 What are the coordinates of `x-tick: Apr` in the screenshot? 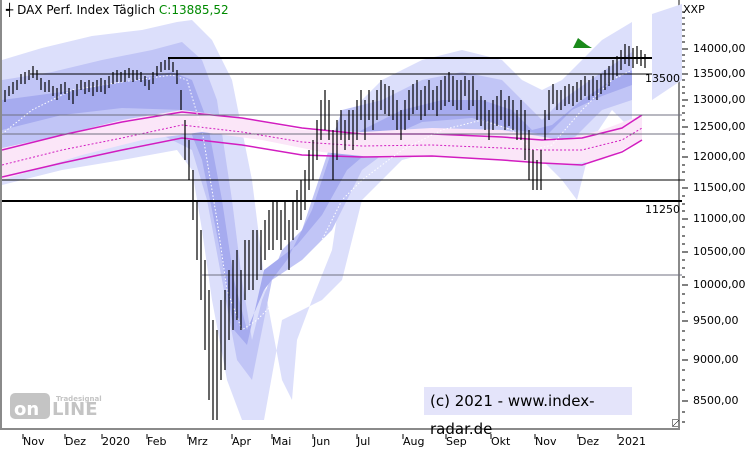 It's located at (242, 441).